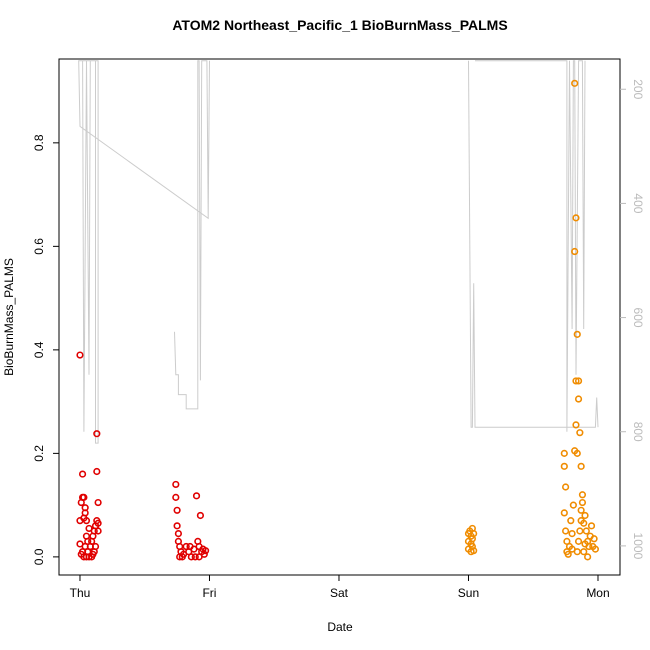 The height and width of the screenshot is (650, 650). Describe the element at coordinates (638, 546) in the screenshot. I see `y2-tick-label: 1000` at that location.